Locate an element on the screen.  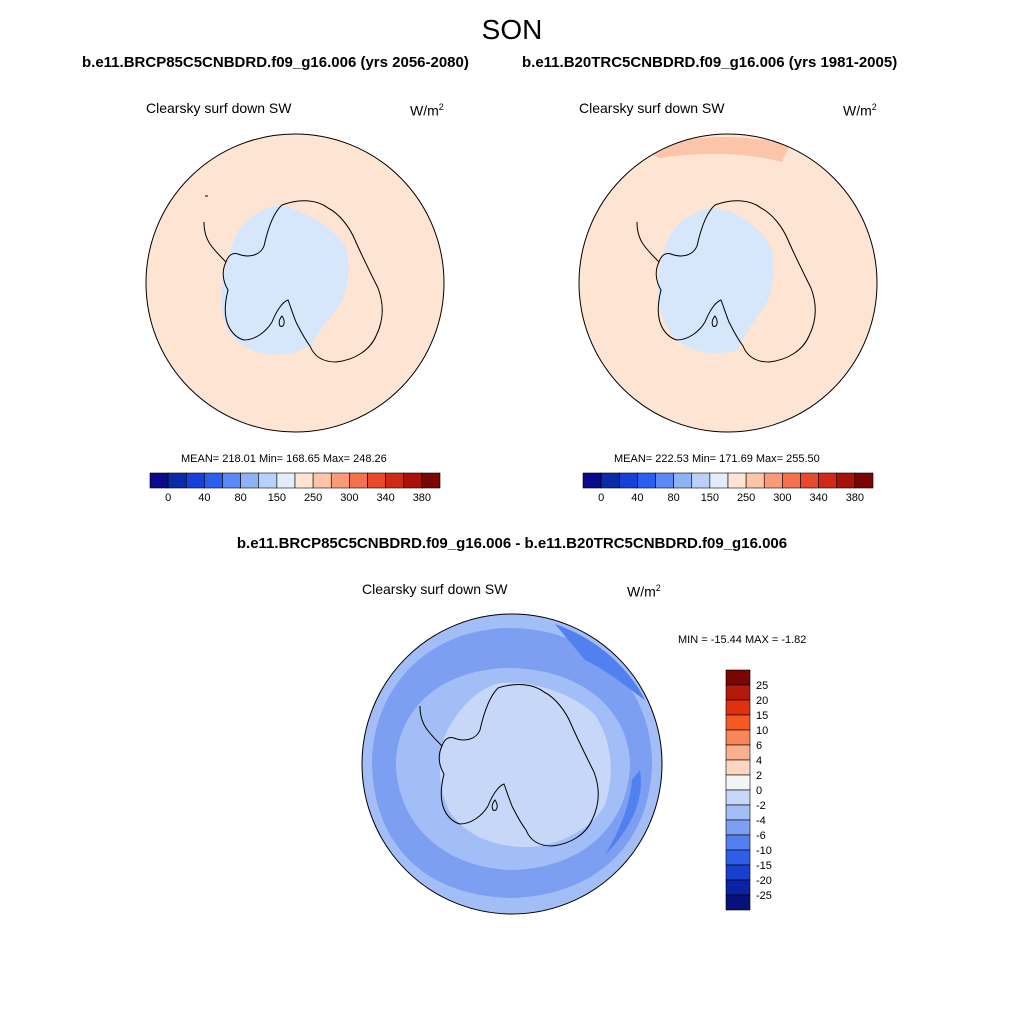
diff-map-inner-region is located at coordinates (525, 765).